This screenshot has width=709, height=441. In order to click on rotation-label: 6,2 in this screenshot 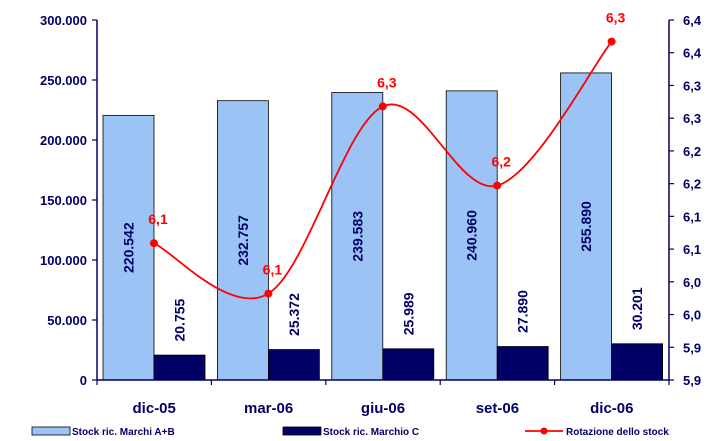, I will do `click(501, 162)`.